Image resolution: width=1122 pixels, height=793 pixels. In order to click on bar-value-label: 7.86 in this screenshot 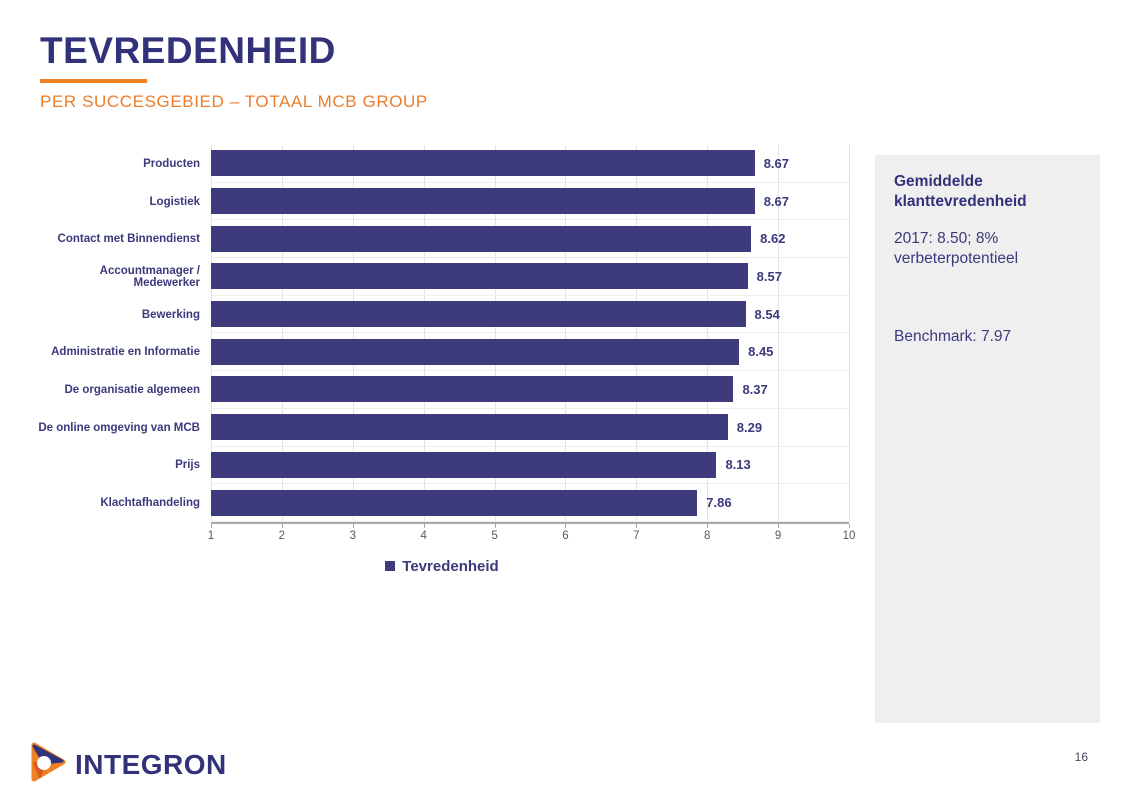, I will do `click(719, 503)`.